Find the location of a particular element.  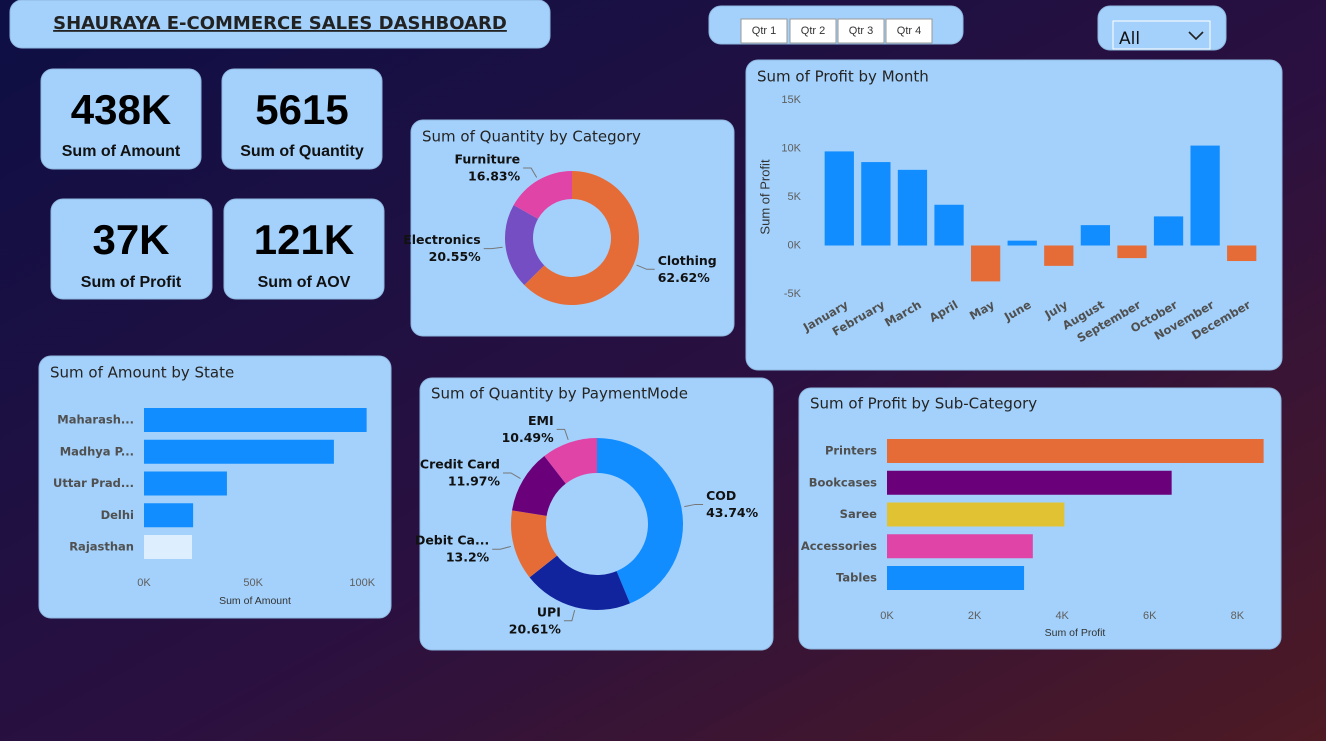

data-label-name: Furniture is located at coordinates (487, 159).